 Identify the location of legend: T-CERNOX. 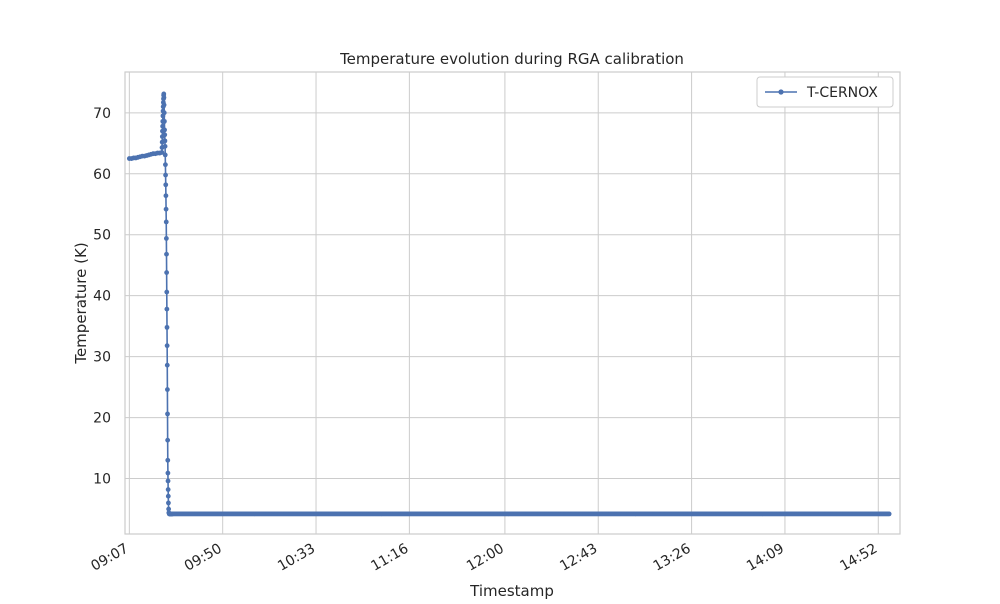
(825, 92).